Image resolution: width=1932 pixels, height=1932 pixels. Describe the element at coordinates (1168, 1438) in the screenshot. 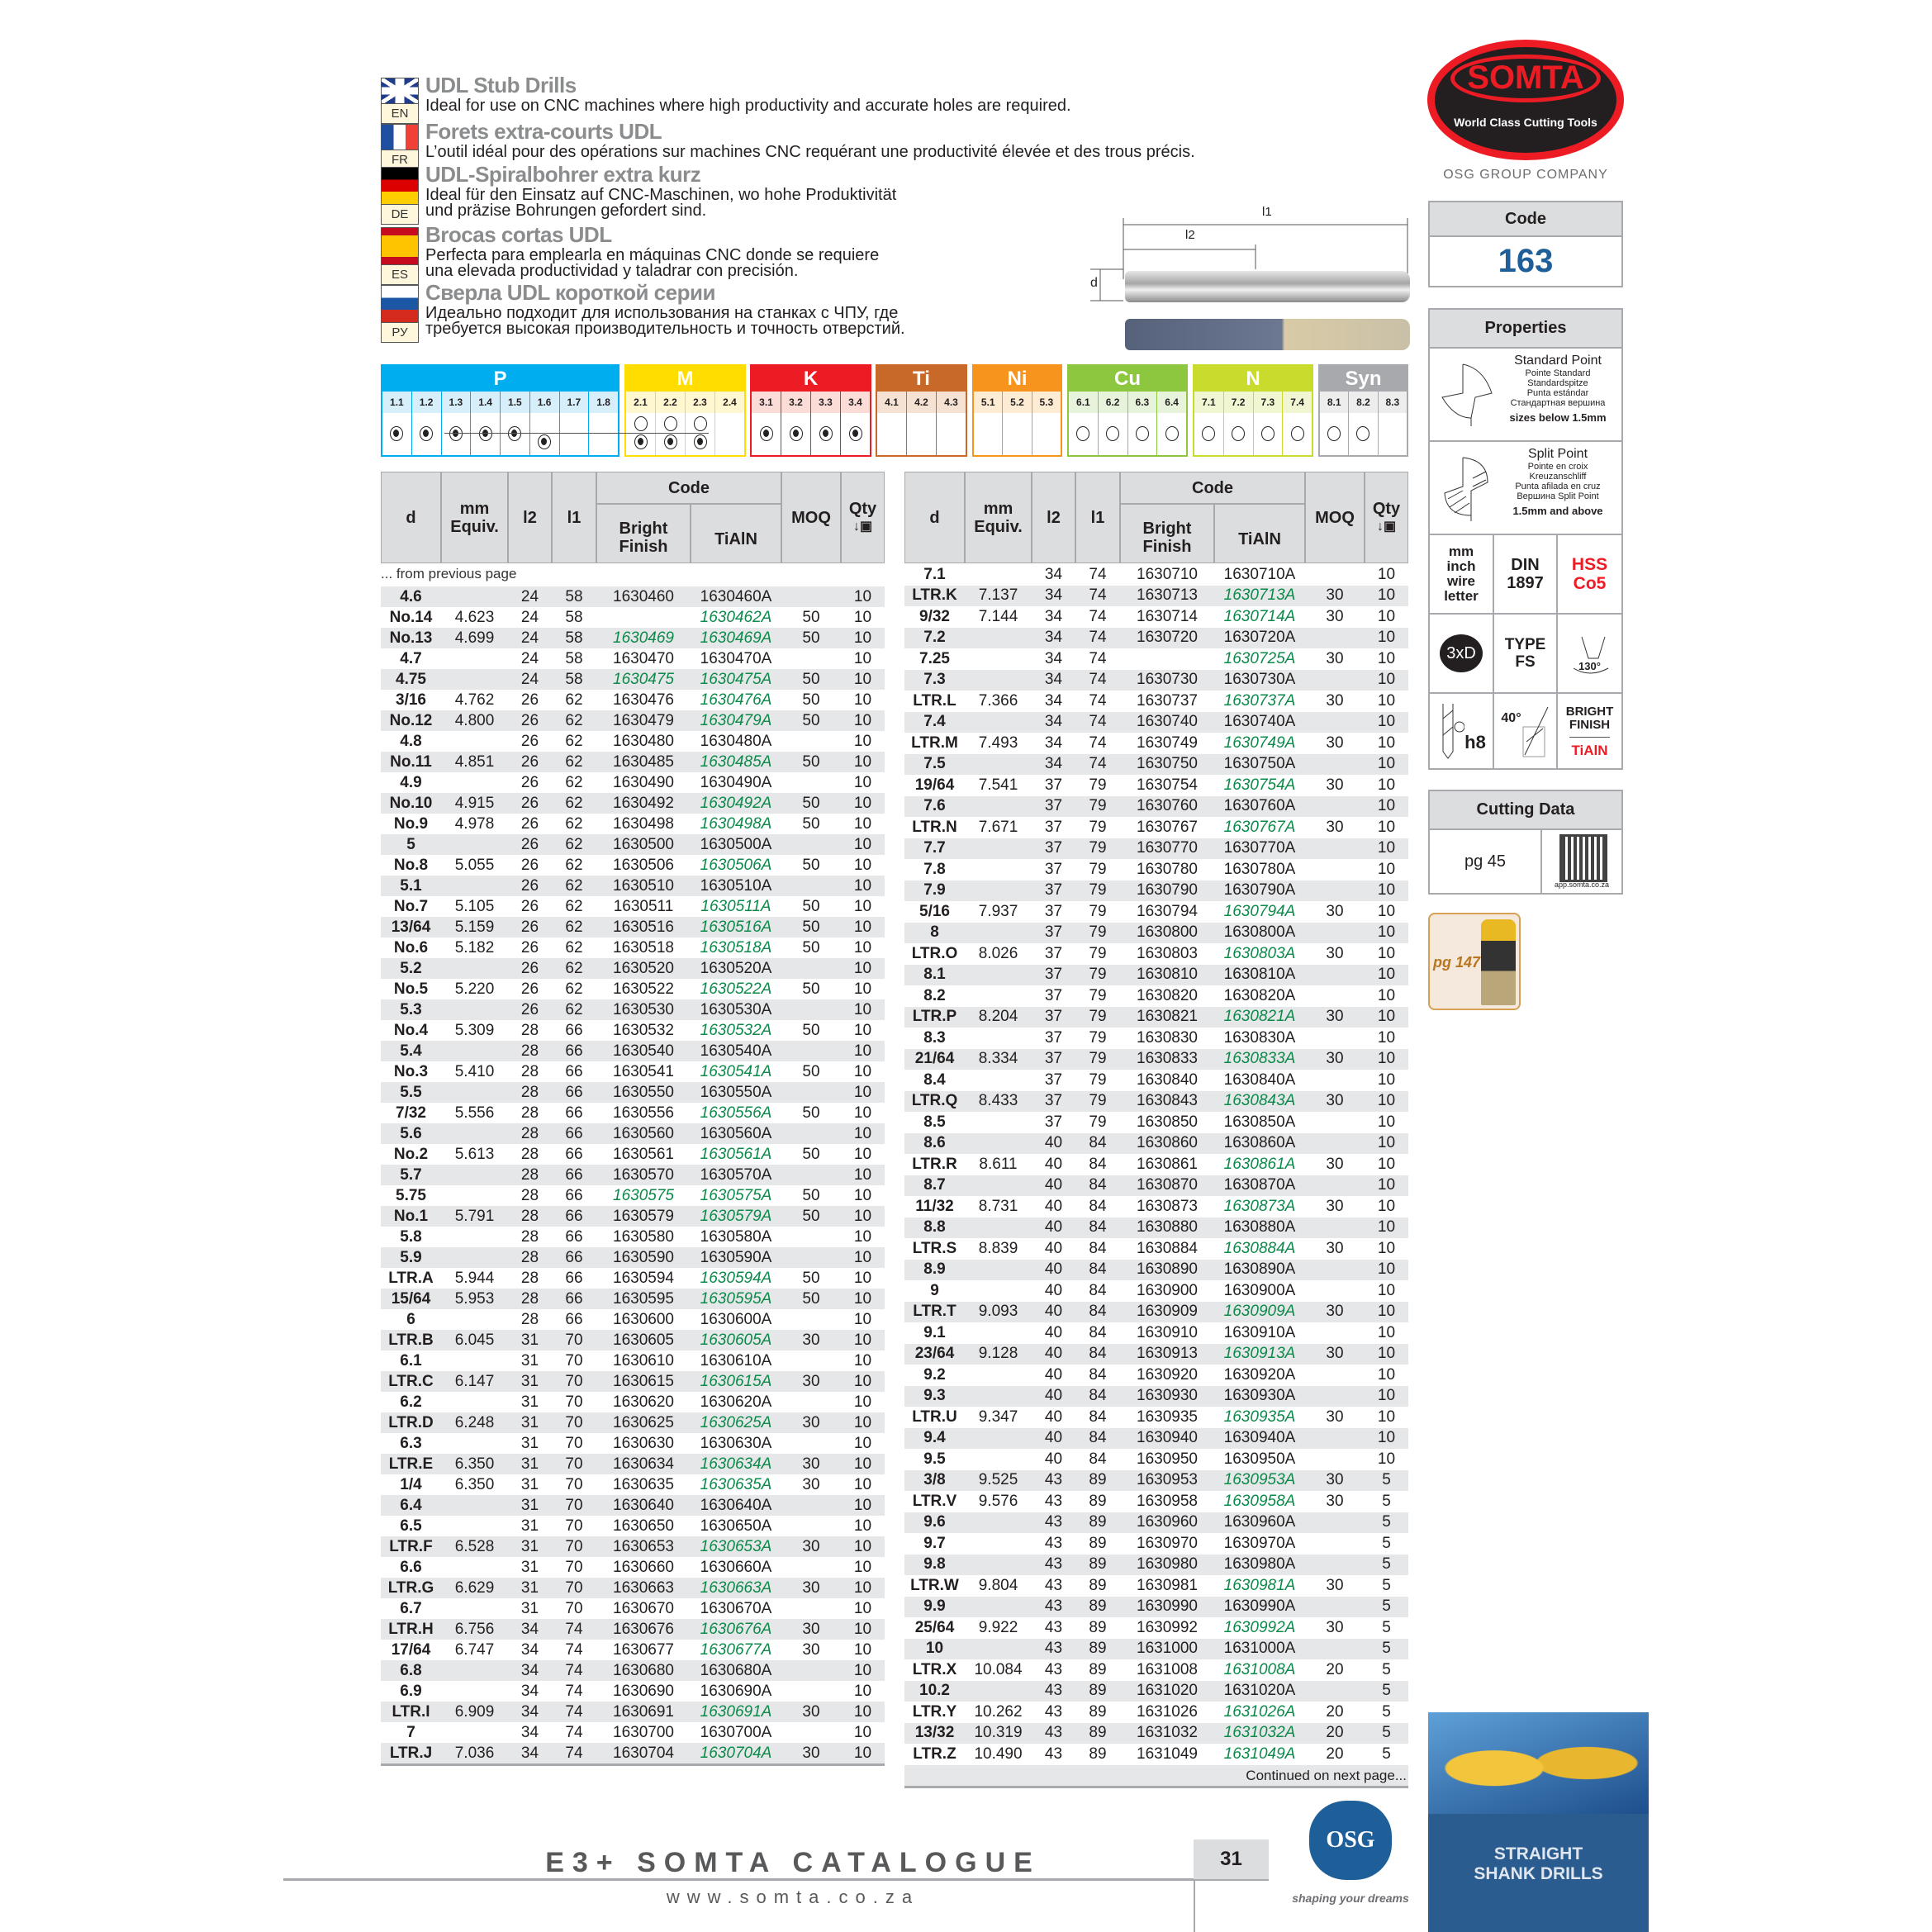

I see `bright-finish-code: 1630940` at that location.